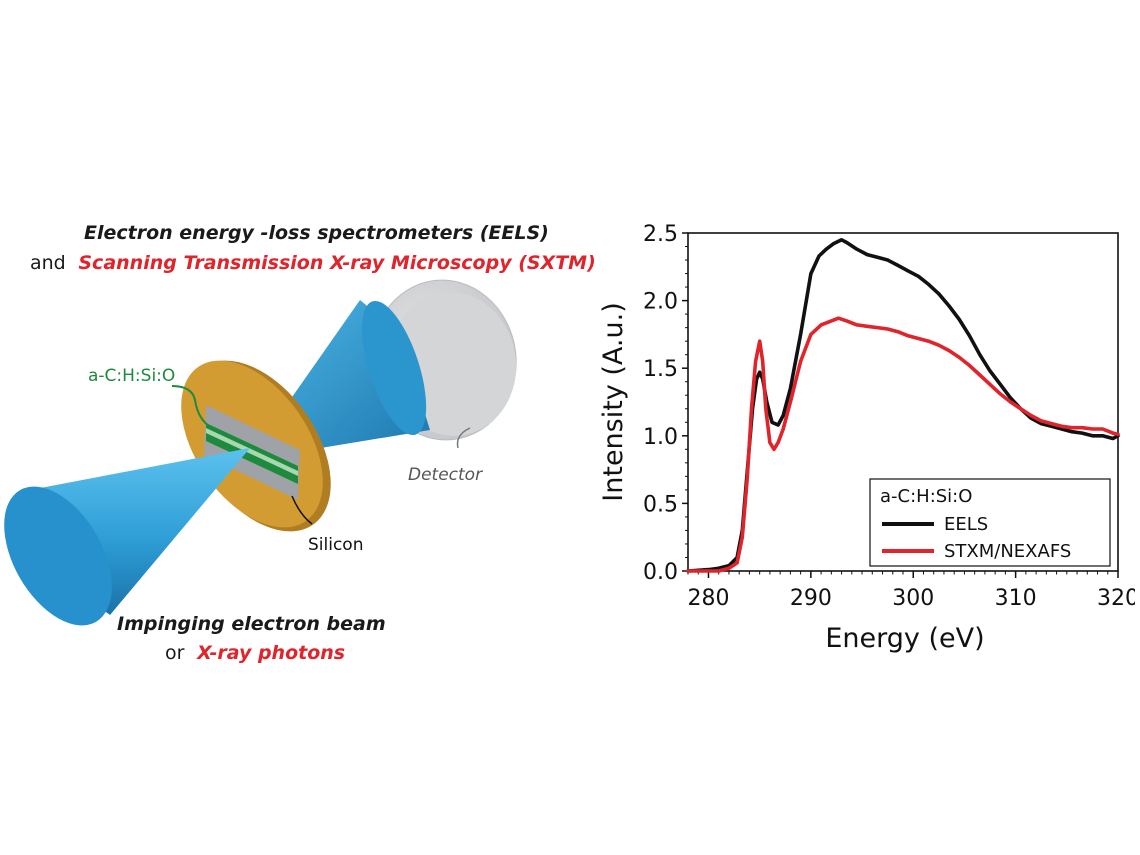 The width and height of the screenshot is (1140, 855). Describe the element at coordinates (463, 438) in the screenshot. I see `detector-leader-line` at that location.